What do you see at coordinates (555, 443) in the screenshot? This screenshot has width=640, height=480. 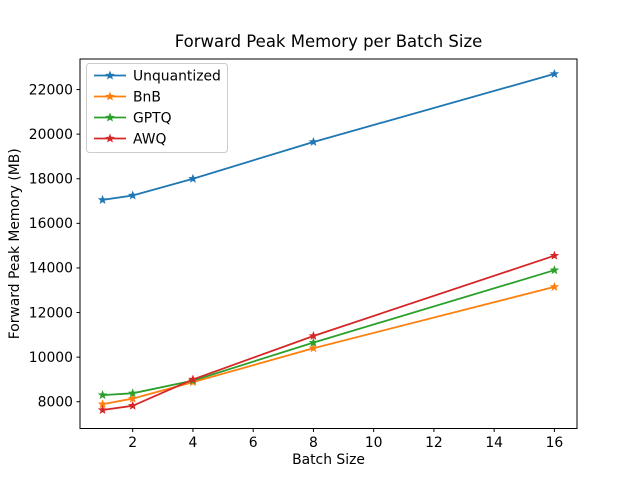 I see `x-tick-label: 16` at bounding box center [555, 443].